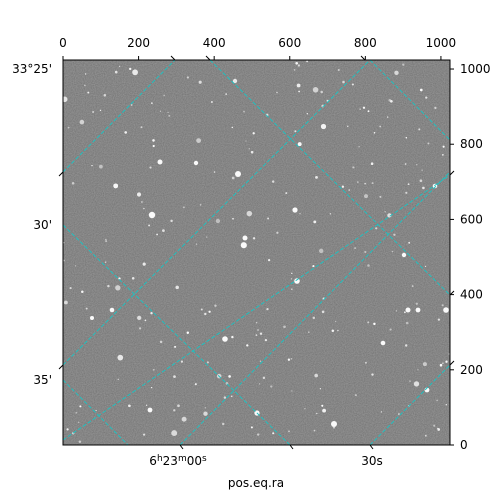 This screenshot has width=500, height=500. What do you see at coordinates (138, 43) in the screenshot?
I see `x-tick-label: 200` at bounding box center [138, 43].